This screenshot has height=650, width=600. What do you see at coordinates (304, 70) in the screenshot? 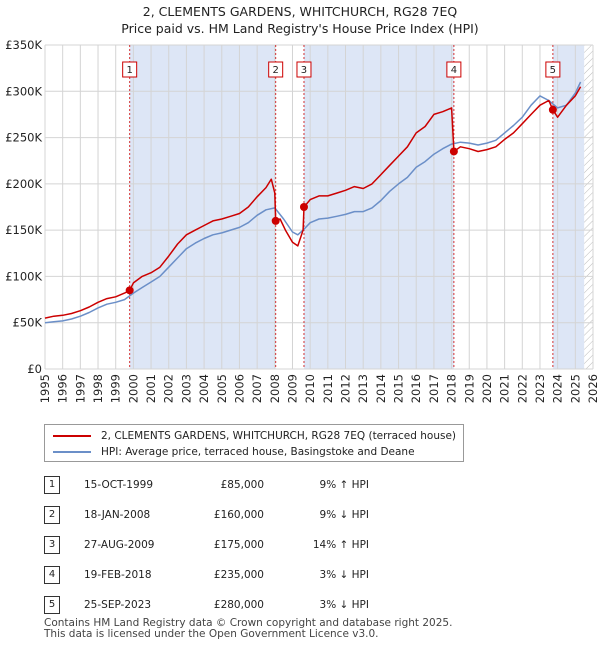
I see `sale-label-number: 3` at bounding box center [304, 70].